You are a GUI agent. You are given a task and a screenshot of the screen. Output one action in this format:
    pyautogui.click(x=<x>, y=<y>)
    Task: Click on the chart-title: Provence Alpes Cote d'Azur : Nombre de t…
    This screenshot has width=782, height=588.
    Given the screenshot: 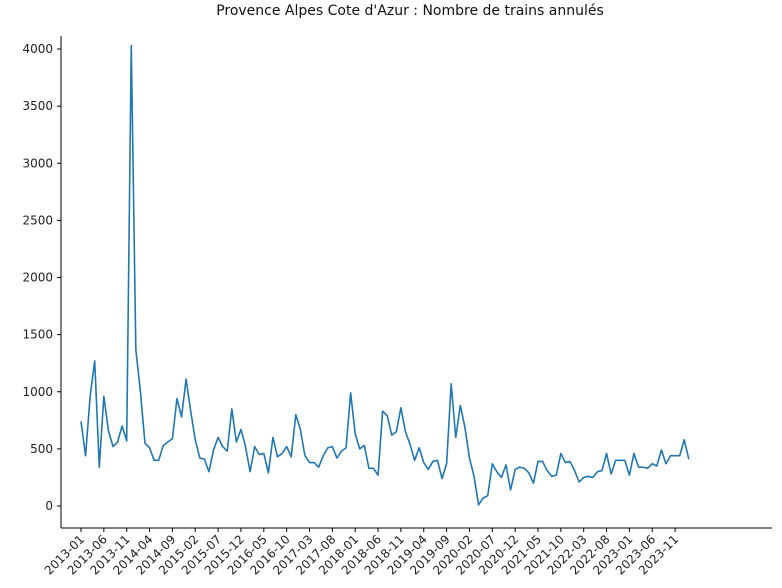 What is the action you would take?
    pyautogui.click(x=410, y=11)
    